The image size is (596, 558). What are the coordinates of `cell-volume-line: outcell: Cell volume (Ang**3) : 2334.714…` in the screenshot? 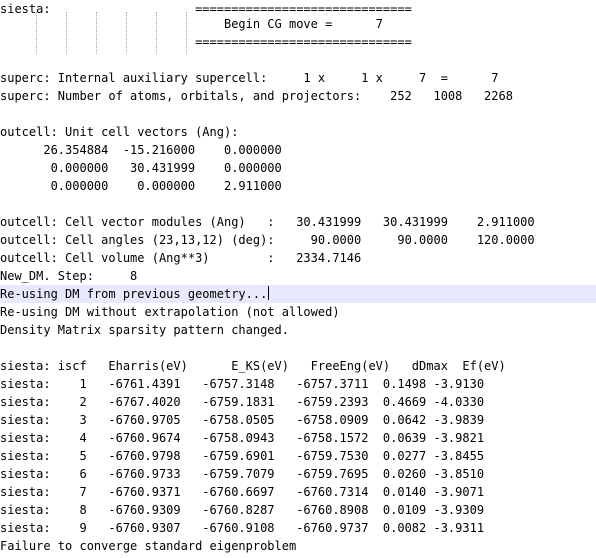 It's located at (181, 258).